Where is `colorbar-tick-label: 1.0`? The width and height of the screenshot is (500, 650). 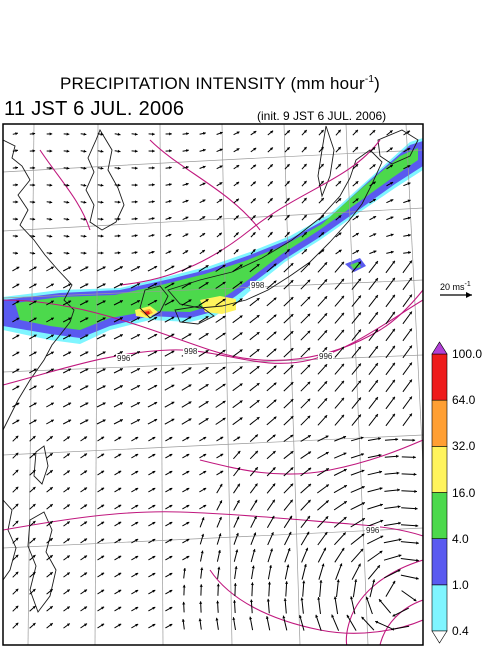 colorbar-tick-label: 1.0 is located at coordinates (460, 584).